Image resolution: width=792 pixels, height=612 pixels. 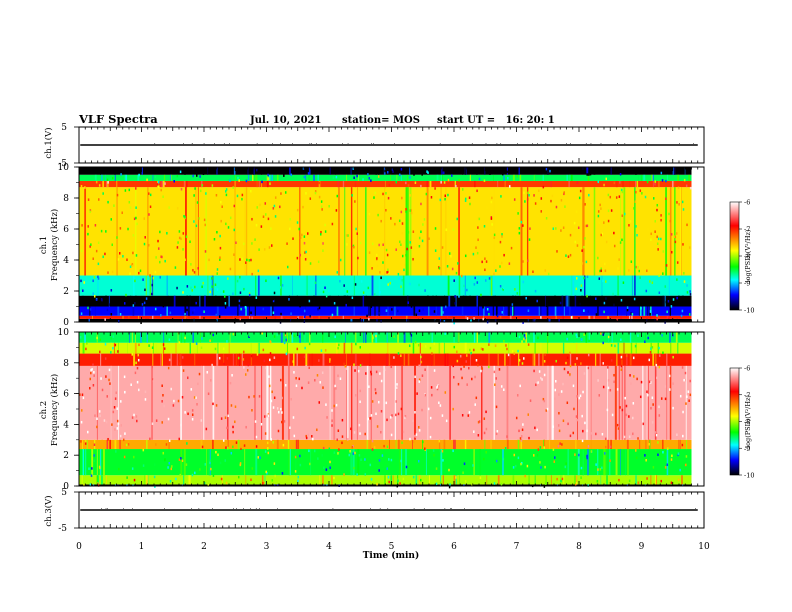 What do you see at coordinates (749, 311) in the screenshot?
I see `colorbar-tick-label: -10` at bounding box center [749, 311].